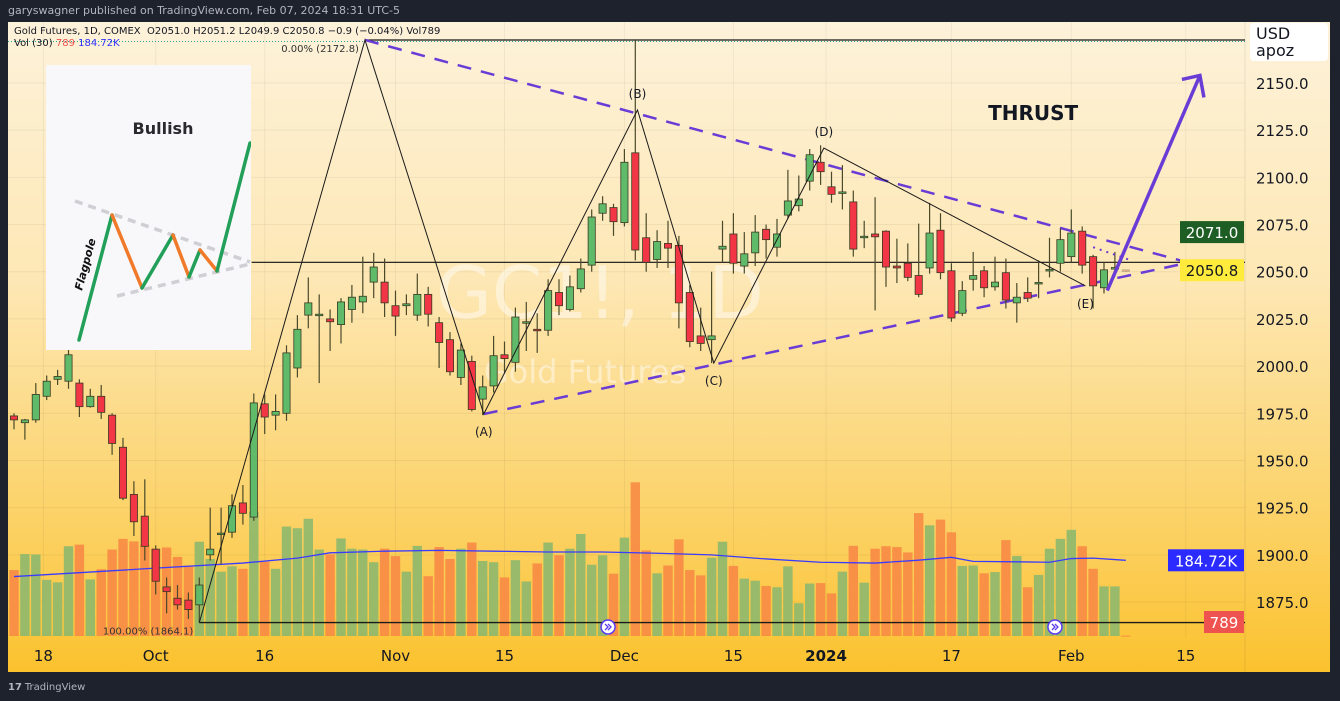 The width and height of the screenshot is (1340, 701). What do you see at coordinates (600, 293) in the screenshot?
I see `watermark-symbol: GC1!, 1D` at bounding box center [600, 293].